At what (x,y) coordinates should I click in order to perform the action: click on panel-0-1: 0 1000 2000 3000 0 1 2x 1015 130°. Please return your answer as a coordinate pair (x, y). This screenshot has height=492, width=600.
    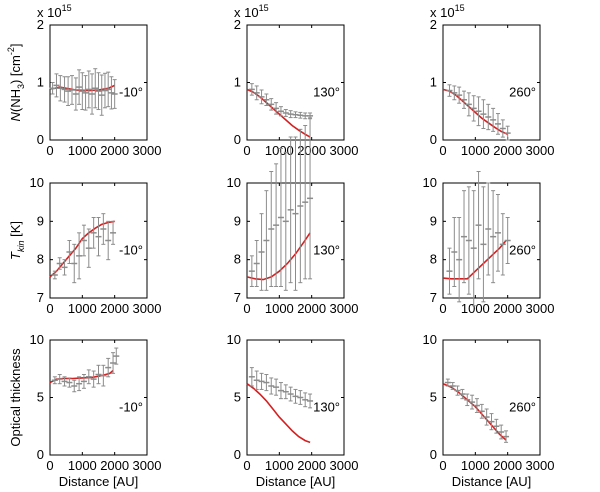
    Looking at the image, I should click on (296, 80).